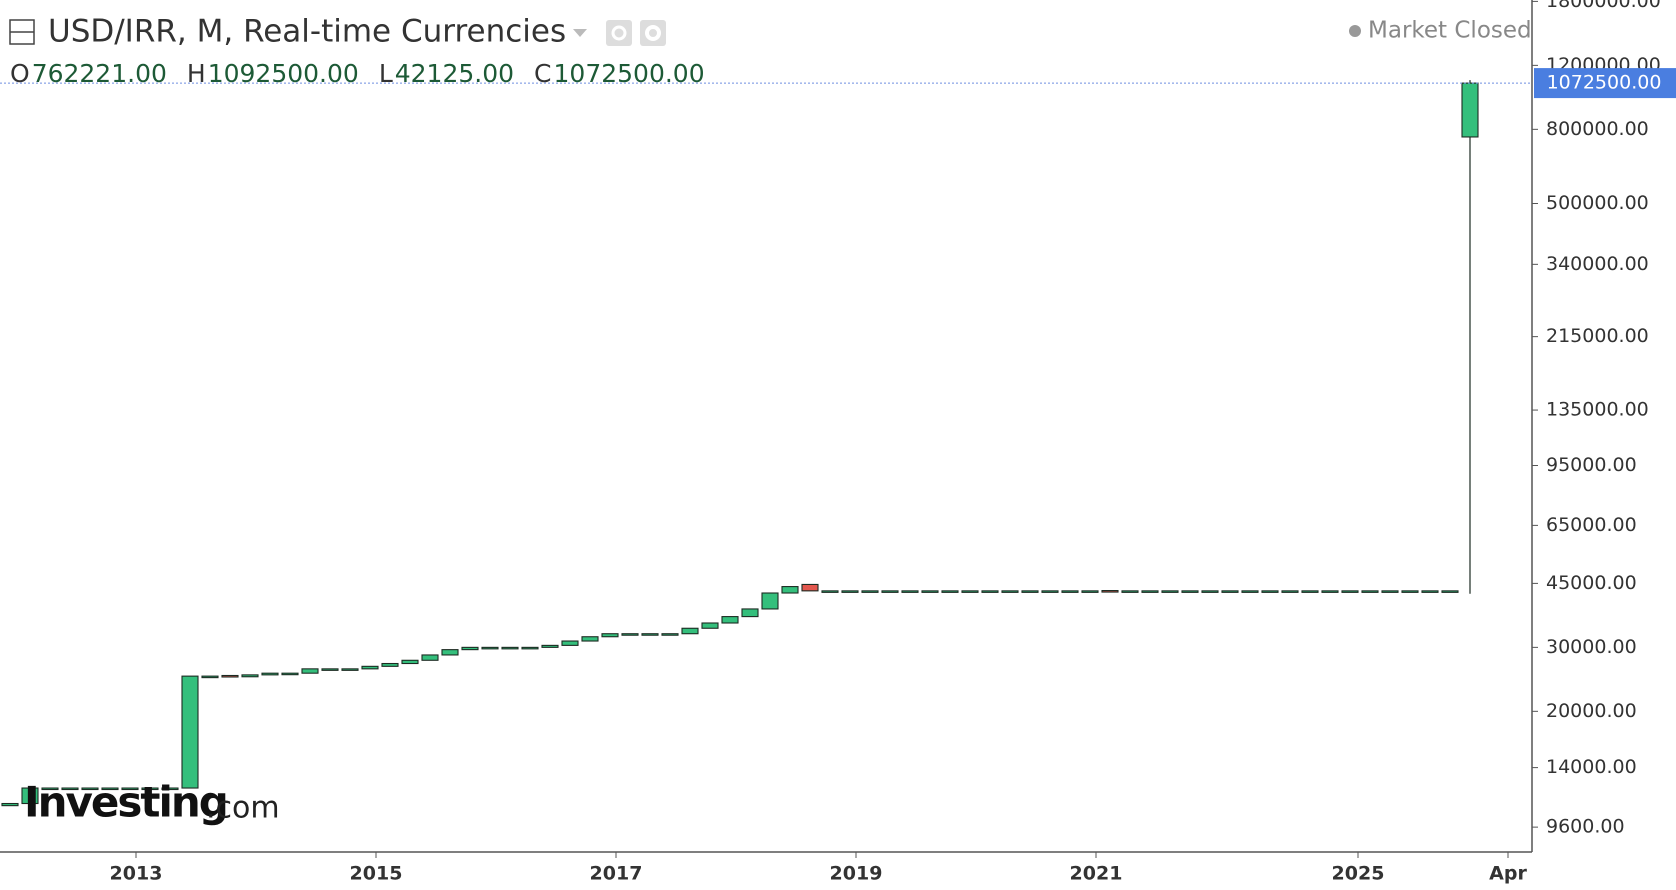  I want to click on last-price-tag, so click(1605, 83).